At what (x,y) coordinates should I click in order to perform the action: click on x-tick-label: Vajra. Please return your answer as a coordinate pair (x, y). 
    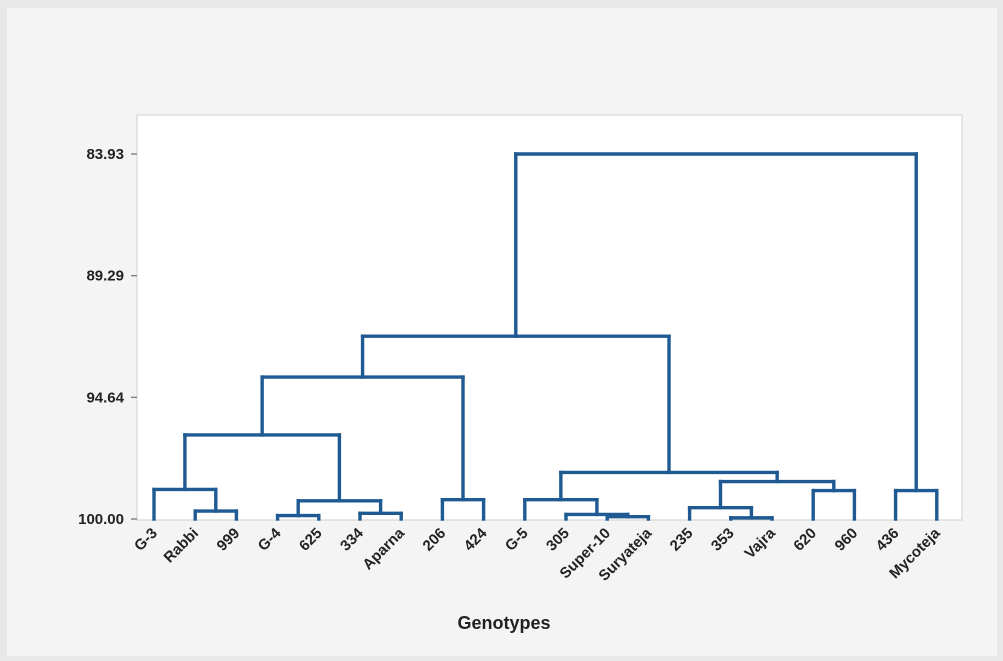
    Looking at the image, I should click on (760, 543).